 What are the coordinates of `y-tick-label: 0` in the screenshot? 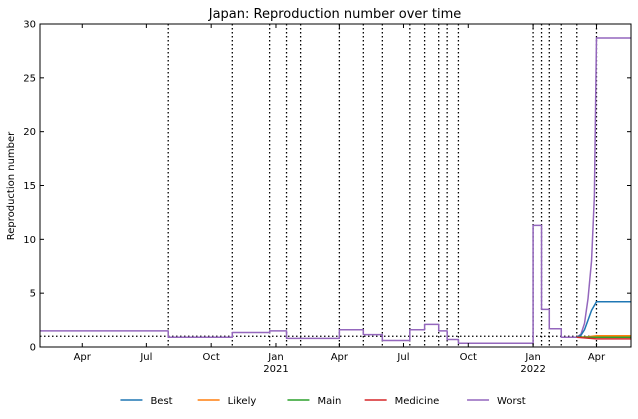 It's located at (33, 348).